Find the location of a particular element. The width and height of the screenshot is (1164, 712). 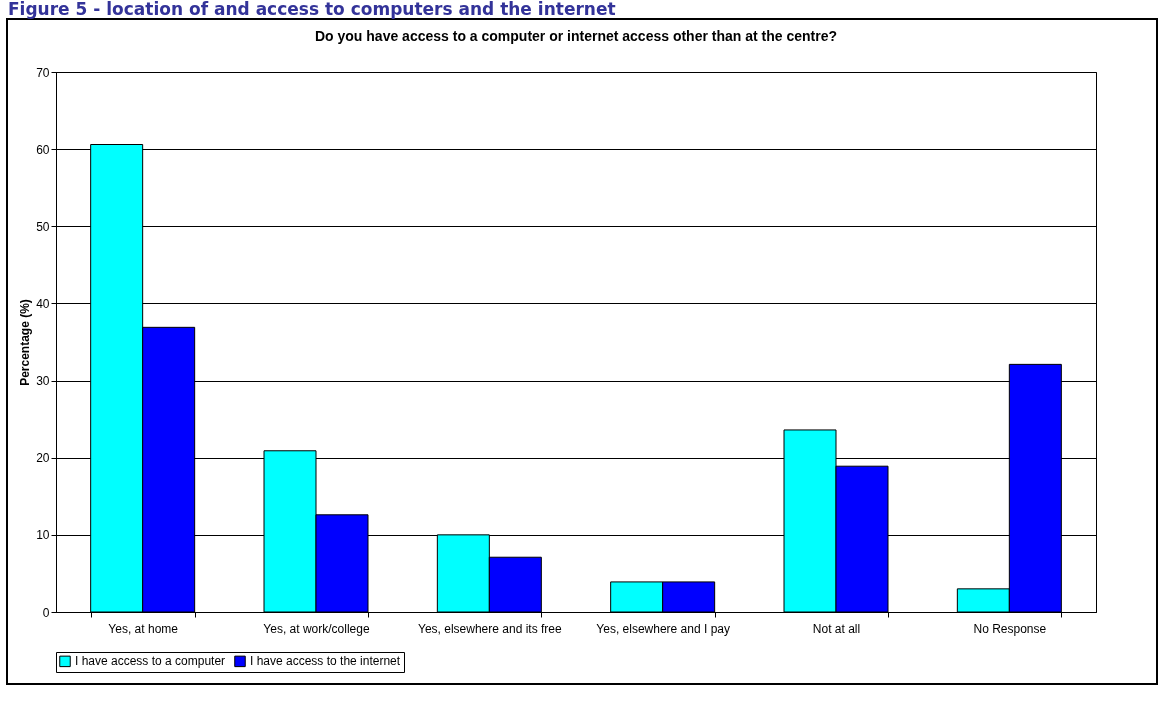

x-tick-label: Yes, at work/college is located at coordinates (316, 628).